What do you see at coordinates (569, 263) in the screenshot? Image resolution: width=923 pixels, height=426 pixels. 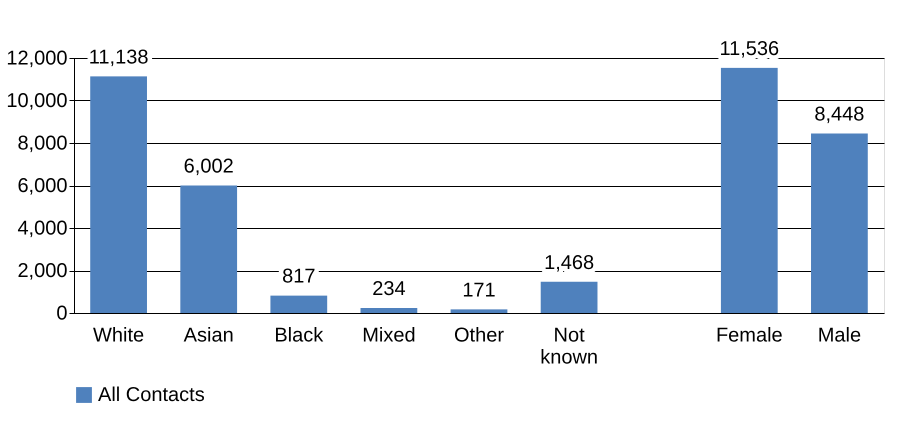 I see `data-label: 1,468` at bounding box center [569, 263].